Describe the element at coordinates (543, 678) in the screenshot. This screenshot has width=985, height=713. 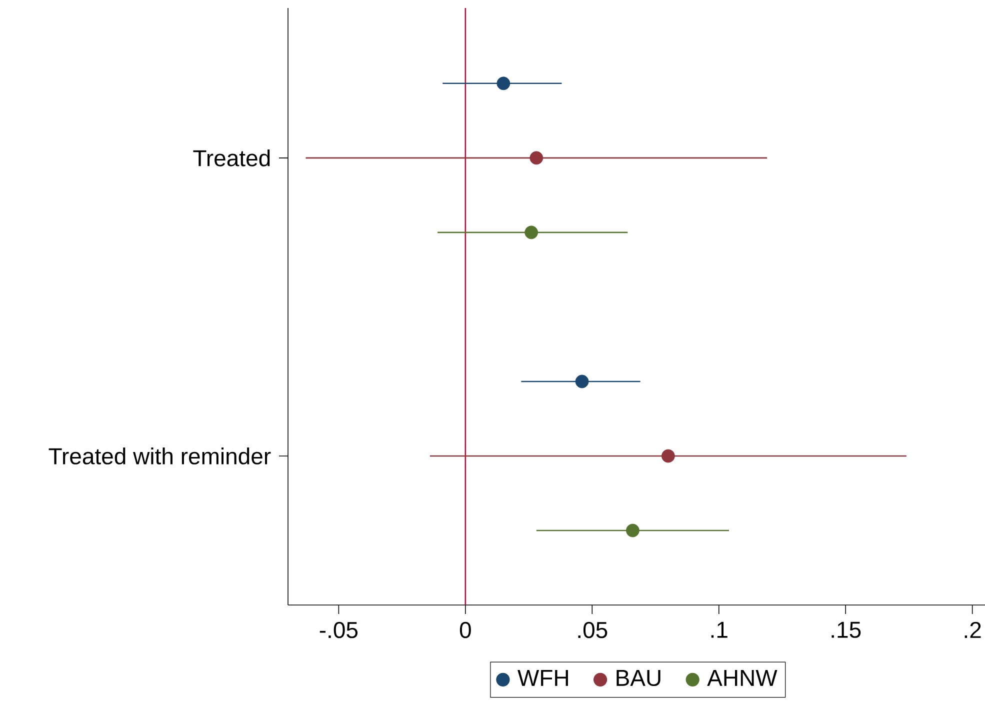
I see `legend-label: WFH` at that location.